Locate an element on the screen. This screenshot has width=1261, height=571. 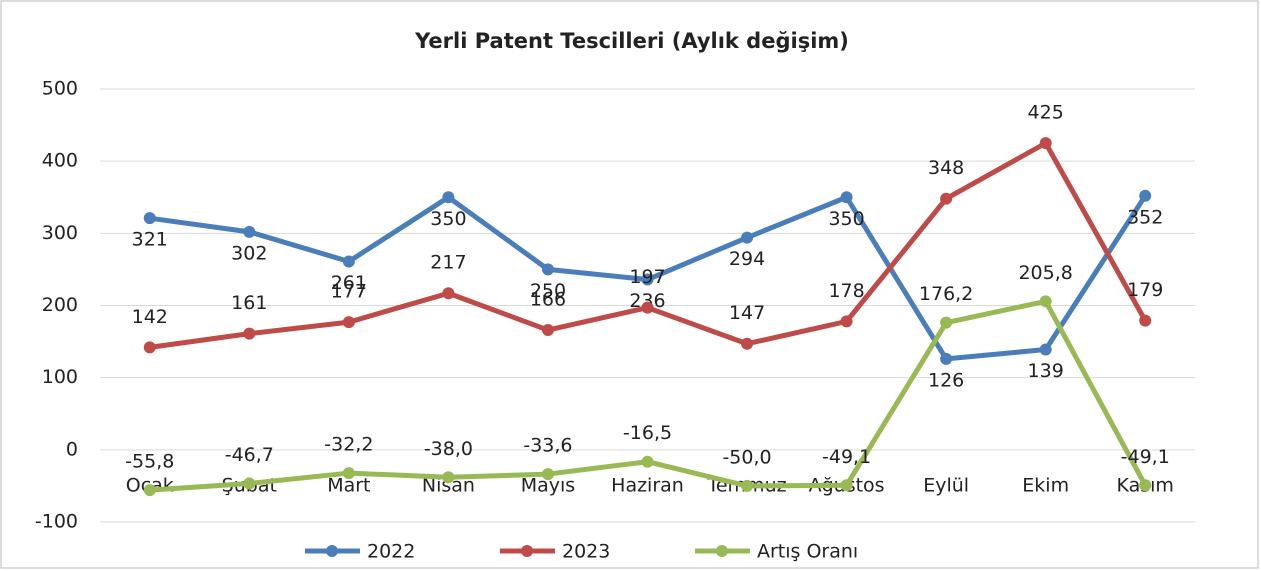
data-label: 236 is located at coordinates (647, 301).